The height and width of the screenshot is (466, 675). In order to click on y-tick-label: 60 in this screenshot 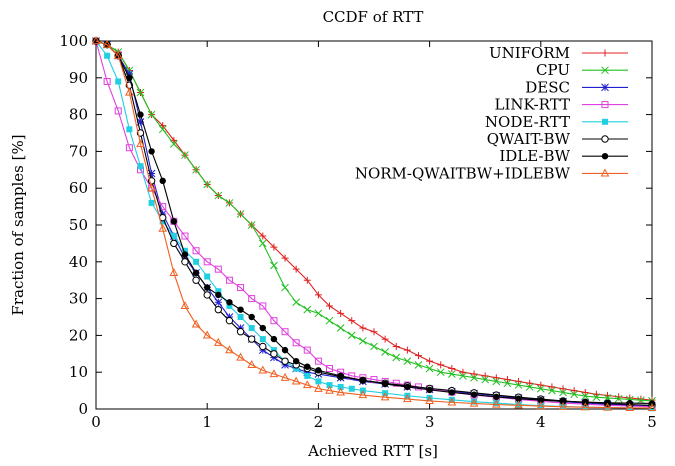, I will do `click(78, 188)`.